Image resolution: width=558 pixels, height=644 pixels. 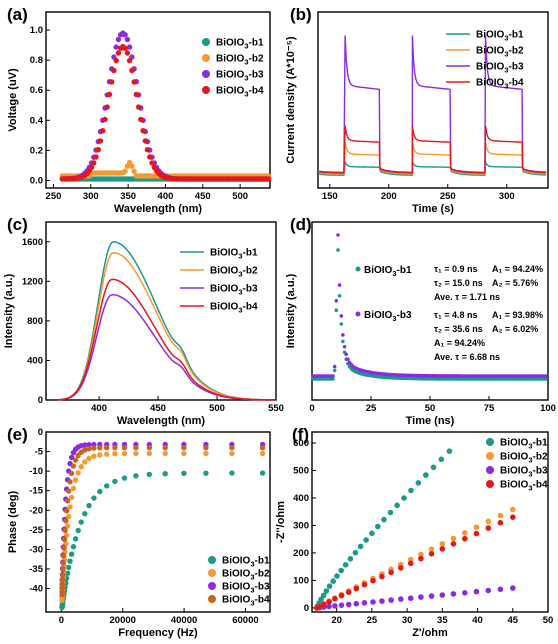 I want to click on x-axis-title: Z'/ohm, so click(x=430, y=633).